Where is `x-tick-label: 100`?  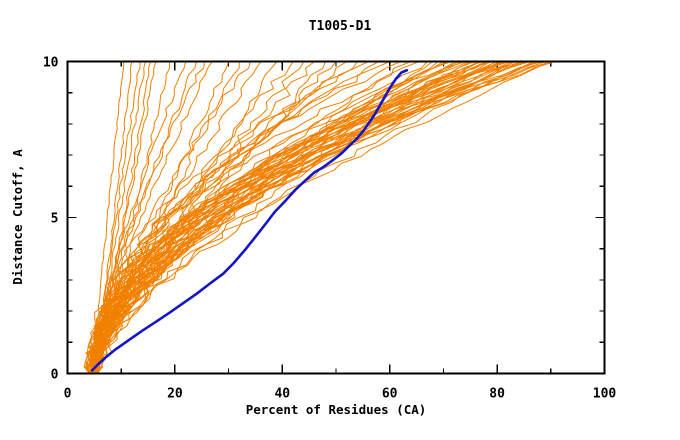 x-tick-label: 100 is located at coordinates (605, 394).